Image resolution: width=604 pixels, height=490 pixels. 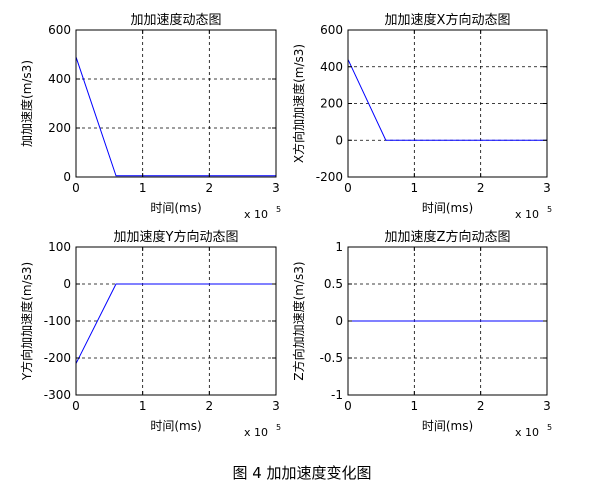 What do you see at coordinates (26, 321) in the screenshot?
I see `plot3-ylabel: Y方向加加速度(m/s3)` at bounding box center [26, 321].